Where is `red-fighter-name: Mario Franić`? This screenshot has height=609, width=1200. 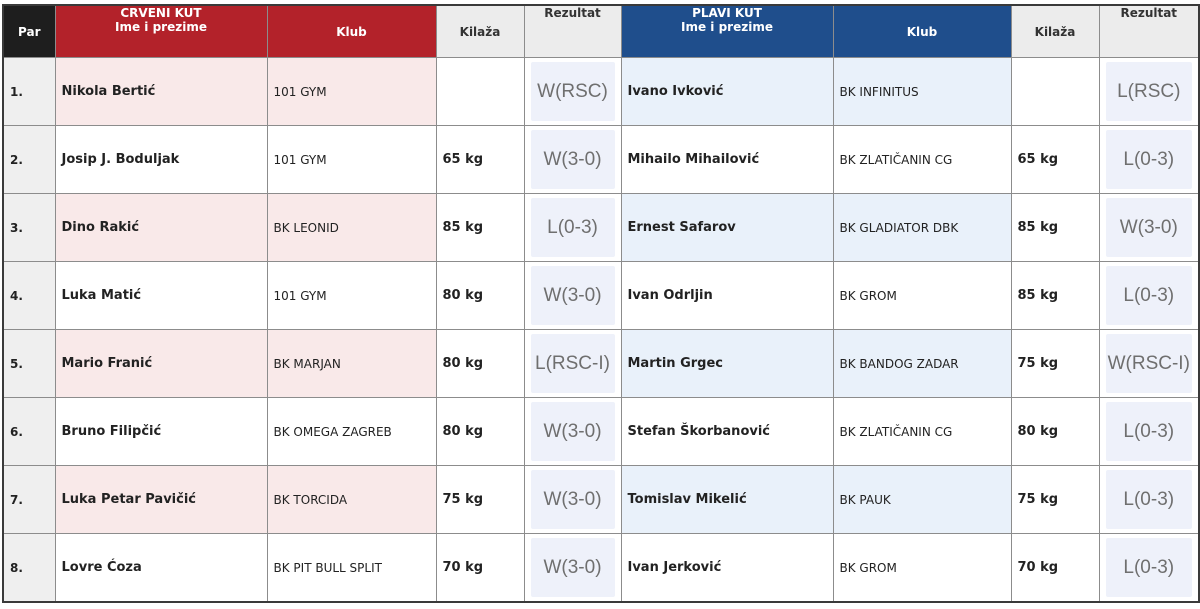
red-fighter-name: Mario Franić is located at coordinates (161, 363).